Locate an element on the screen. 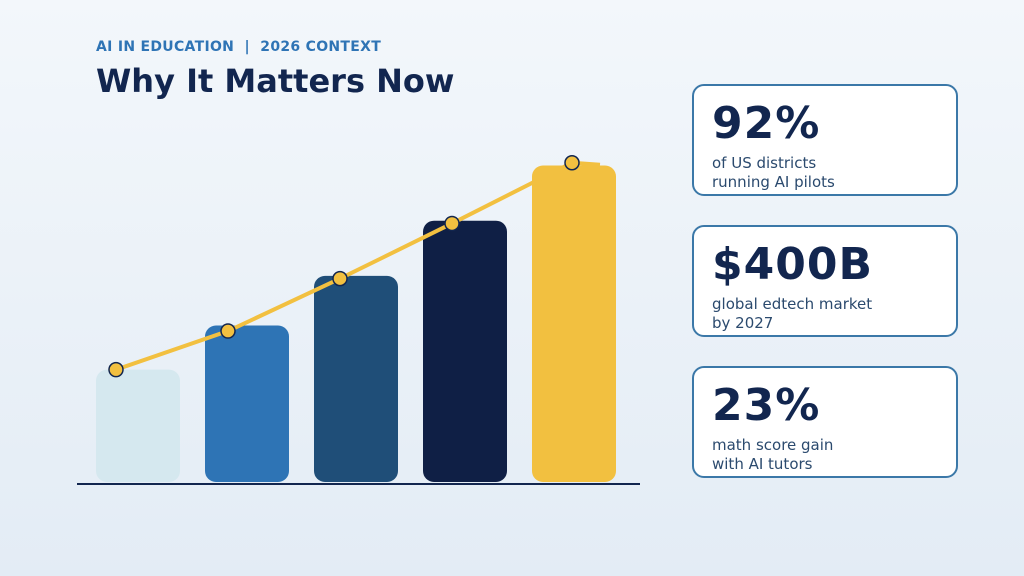 This screenshot has height=576, width=1024. page-title: Why It Matters Now is located at coordinates (275, 81).